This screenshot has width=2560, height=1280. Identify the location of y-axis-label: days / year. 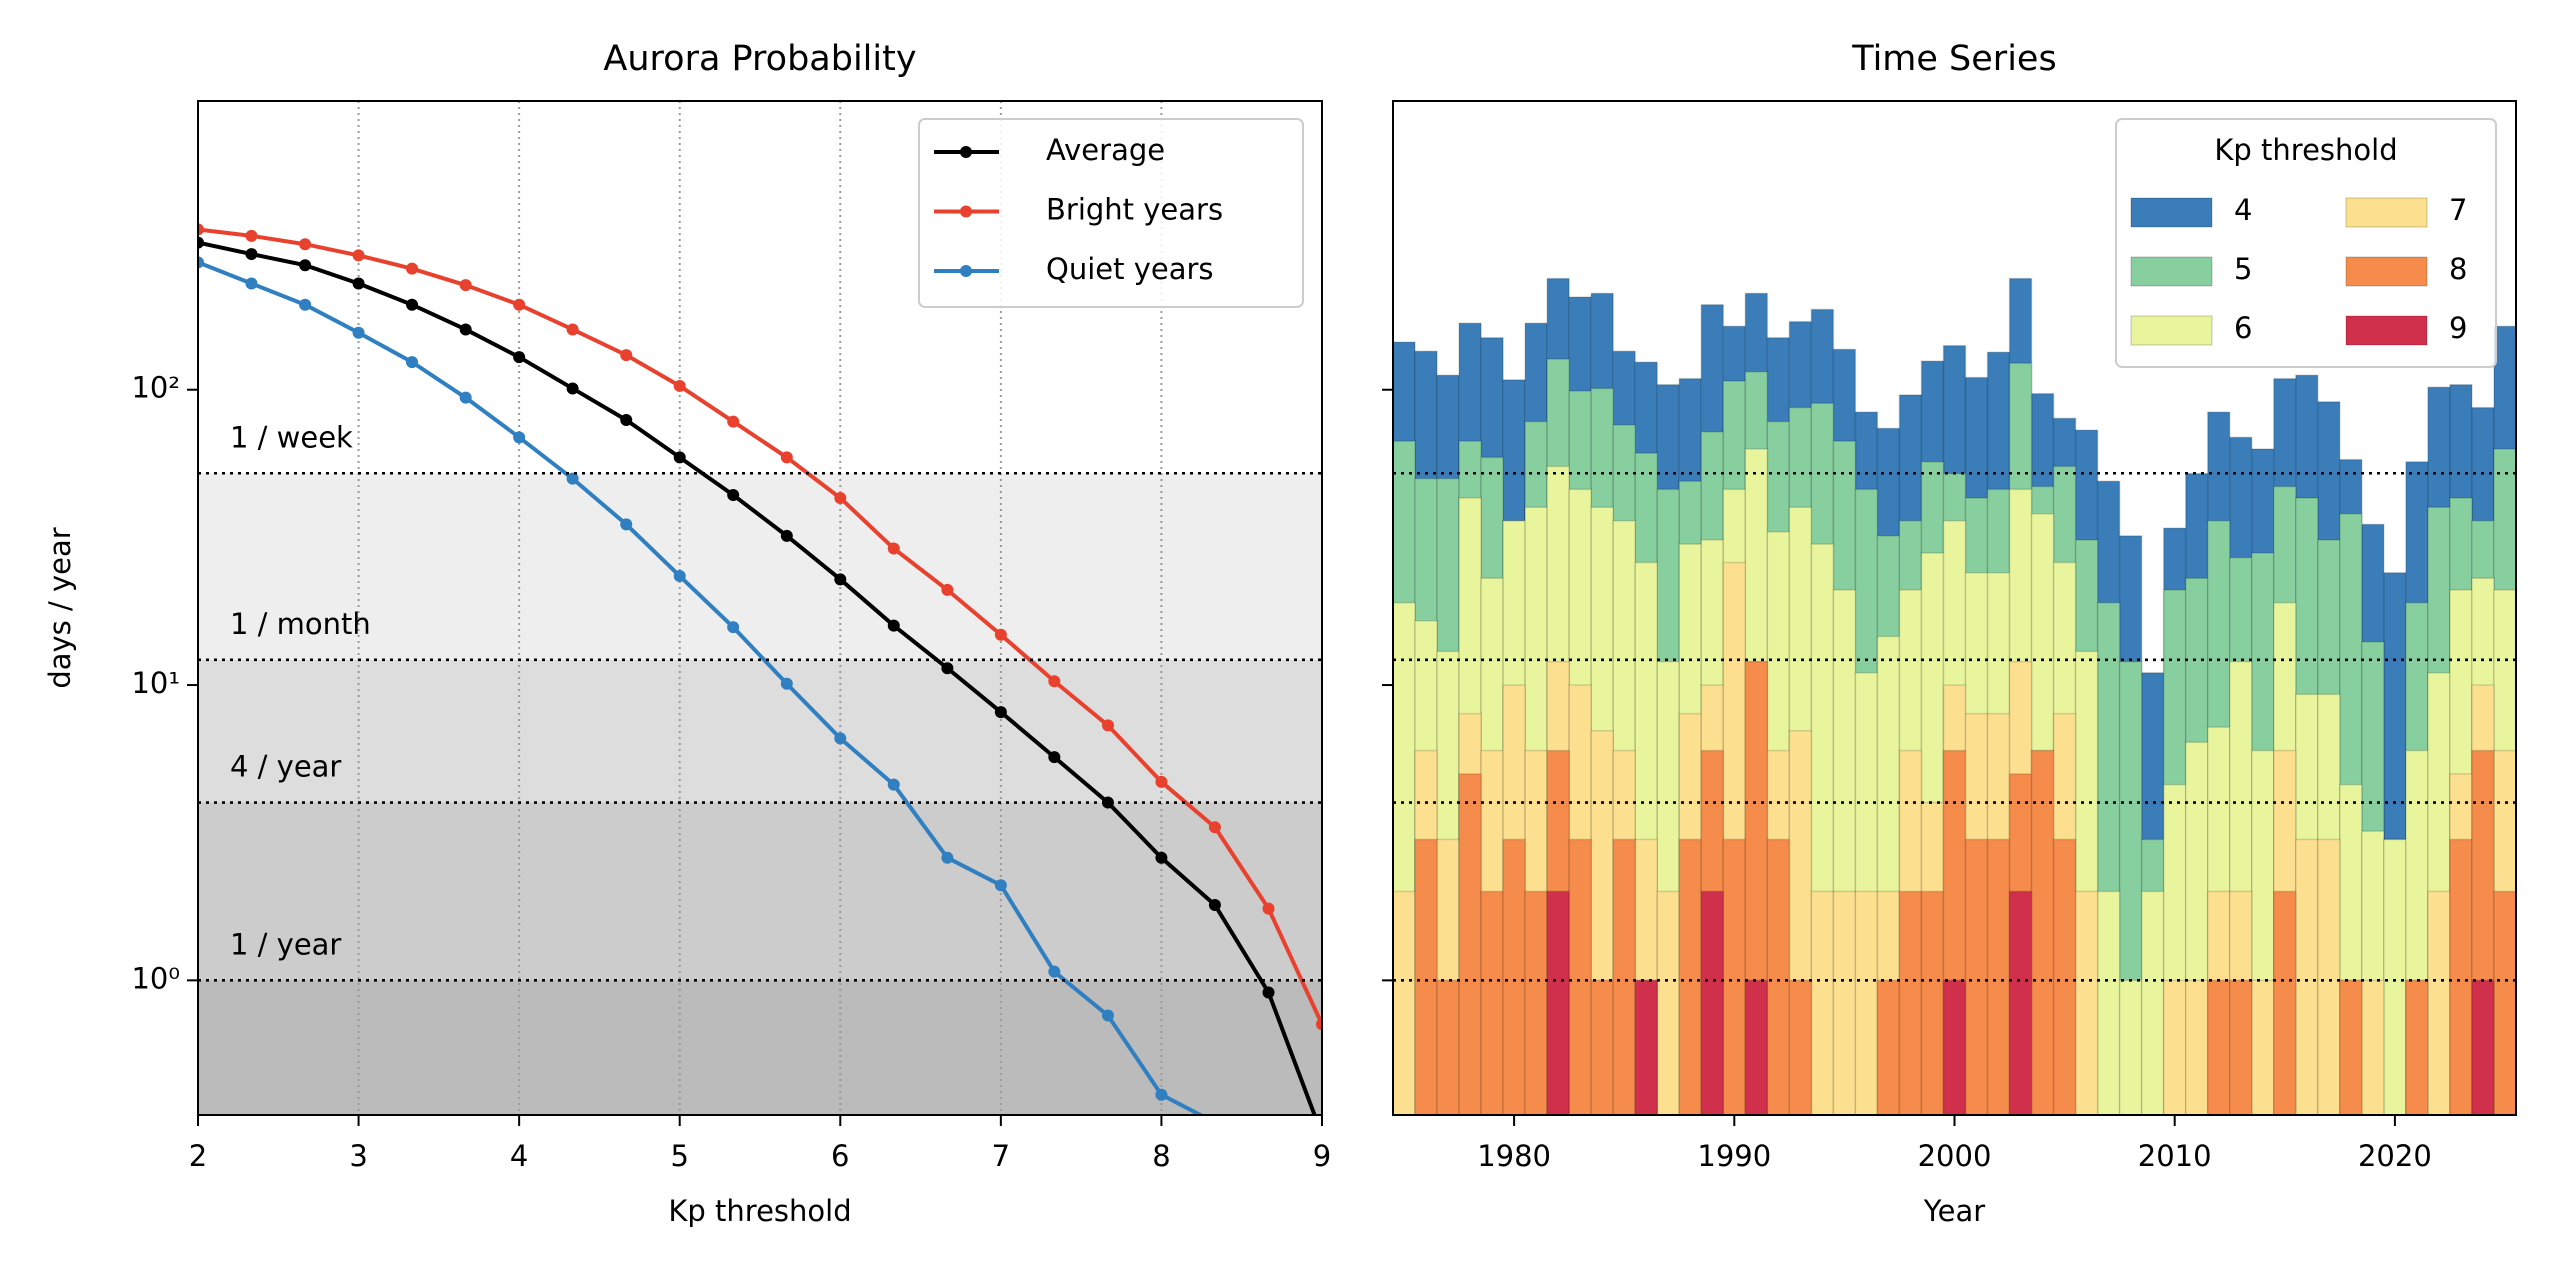
(60, 607).